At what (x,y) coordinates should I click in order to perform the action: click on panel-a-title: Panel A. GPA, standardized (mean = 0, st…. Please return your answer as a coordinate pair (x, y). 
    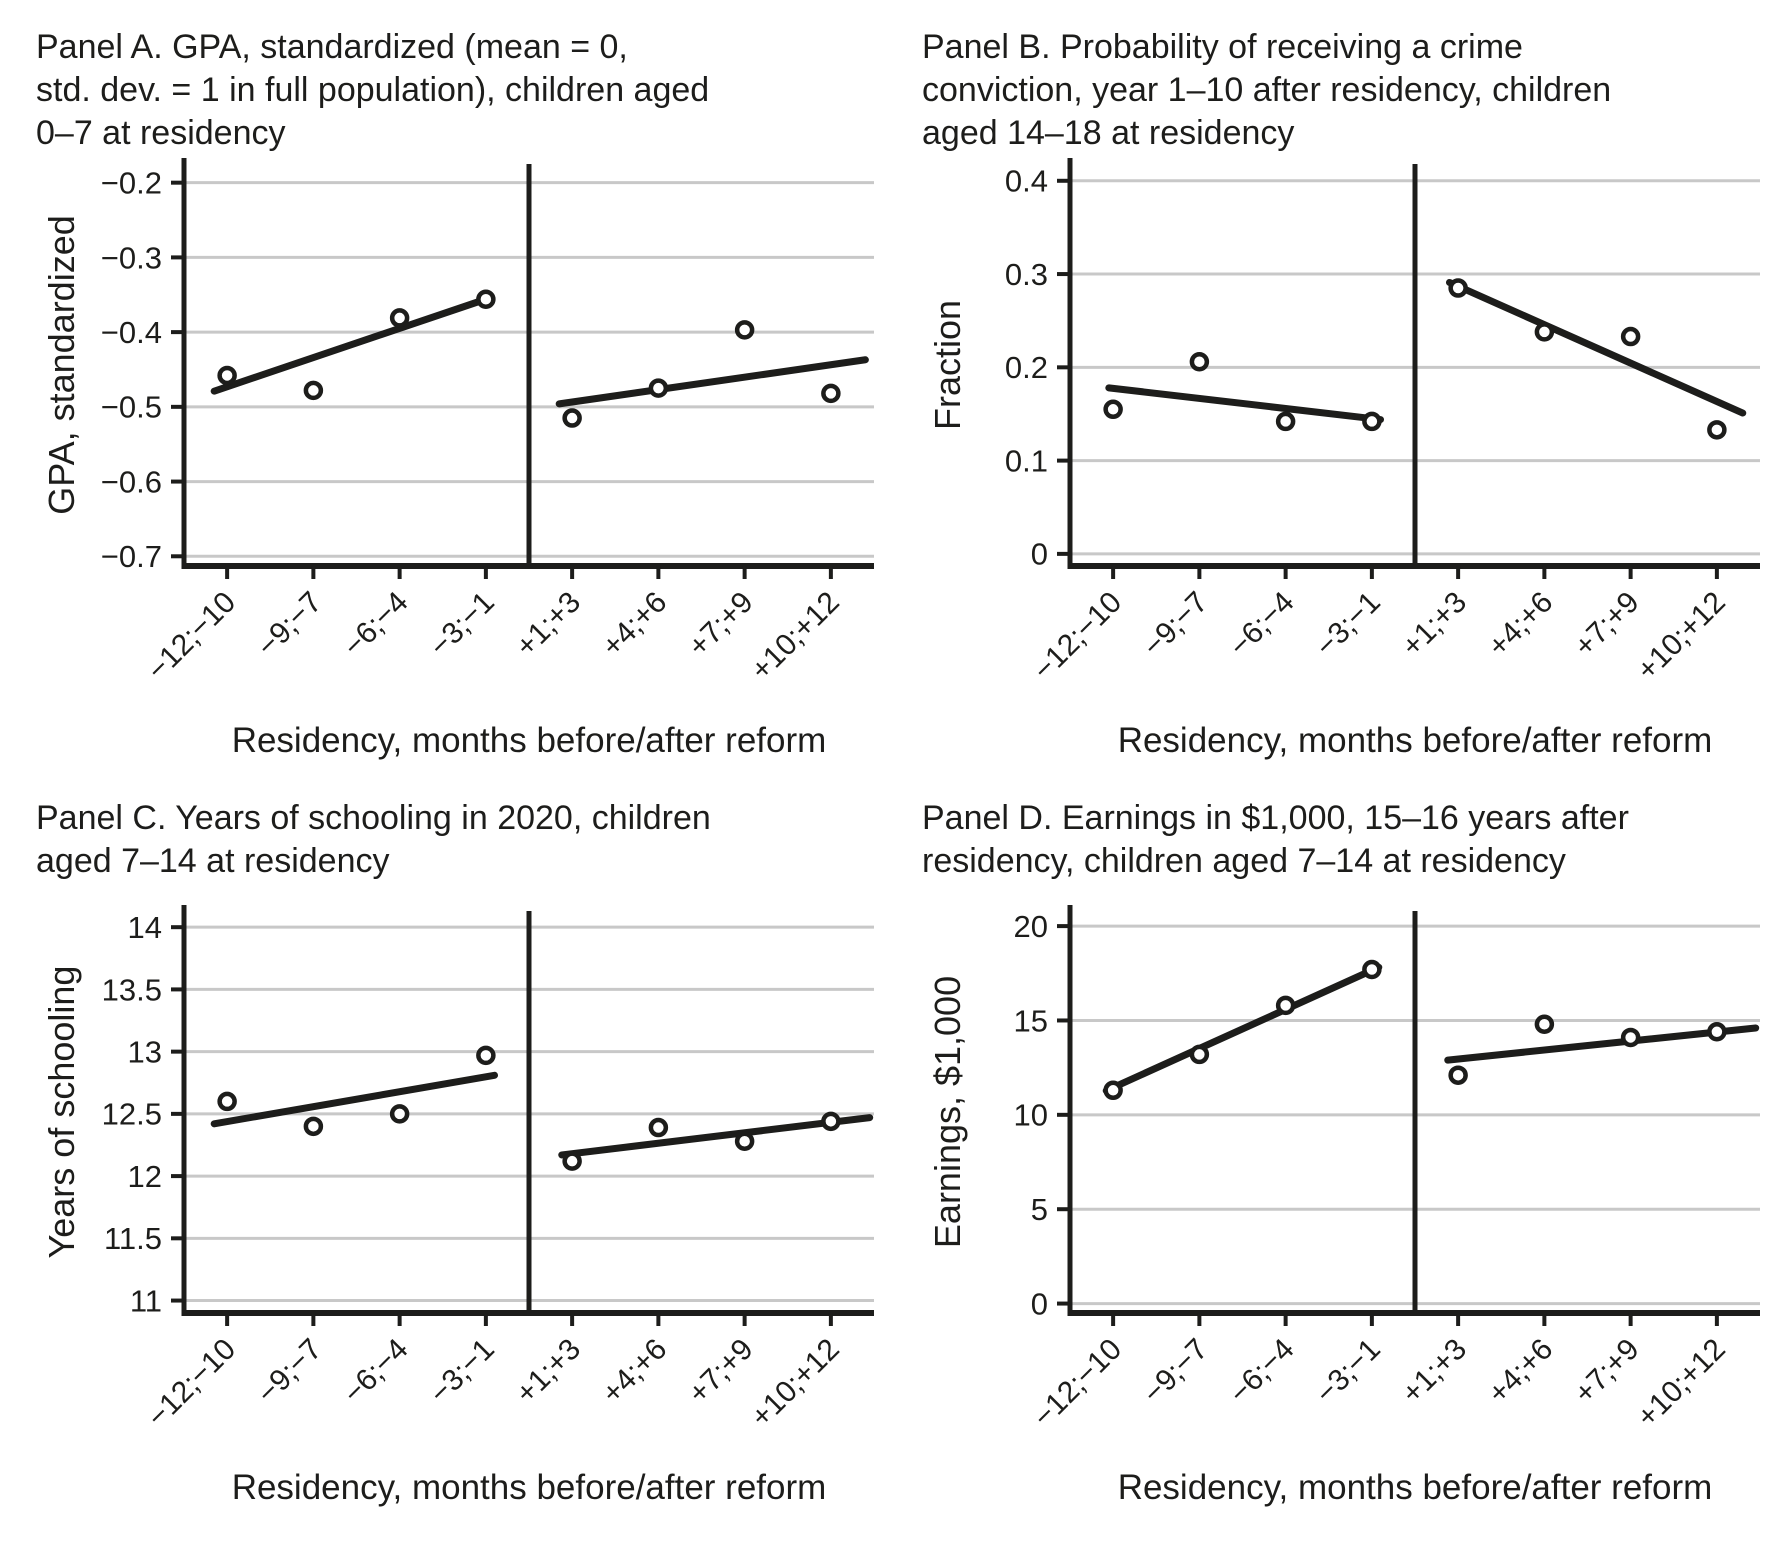
    Looking at the image, I should click on (461, 89).